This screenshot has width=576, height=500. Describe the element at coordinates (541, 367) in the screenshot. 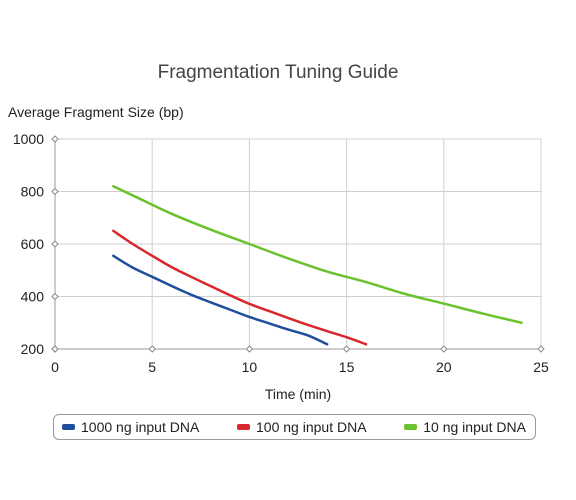

I see `x-tick-label: 25` at that location.